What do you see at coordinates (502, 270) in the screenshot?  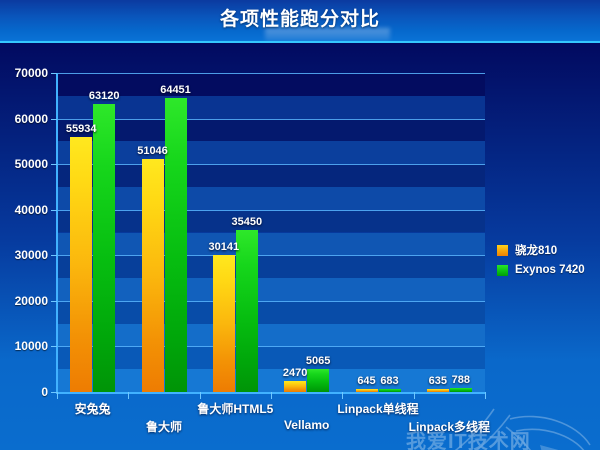 I see `legend-swatch-exynos` at bounding box center [502, 270].